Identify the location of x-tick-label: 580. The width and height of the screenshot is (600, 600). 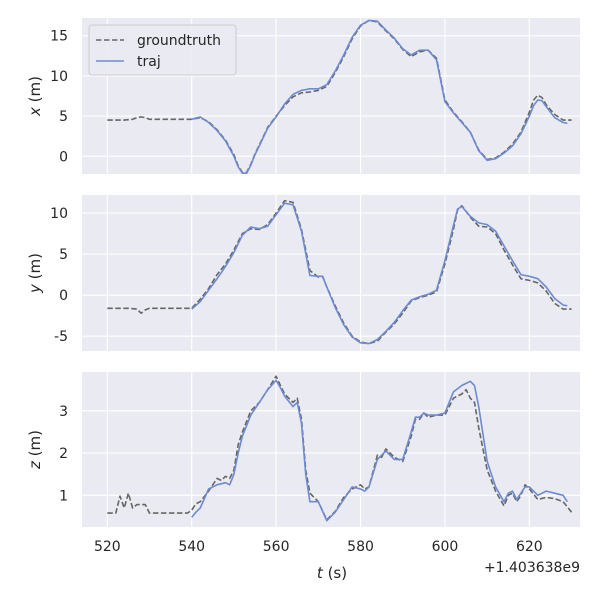
(360, 547).